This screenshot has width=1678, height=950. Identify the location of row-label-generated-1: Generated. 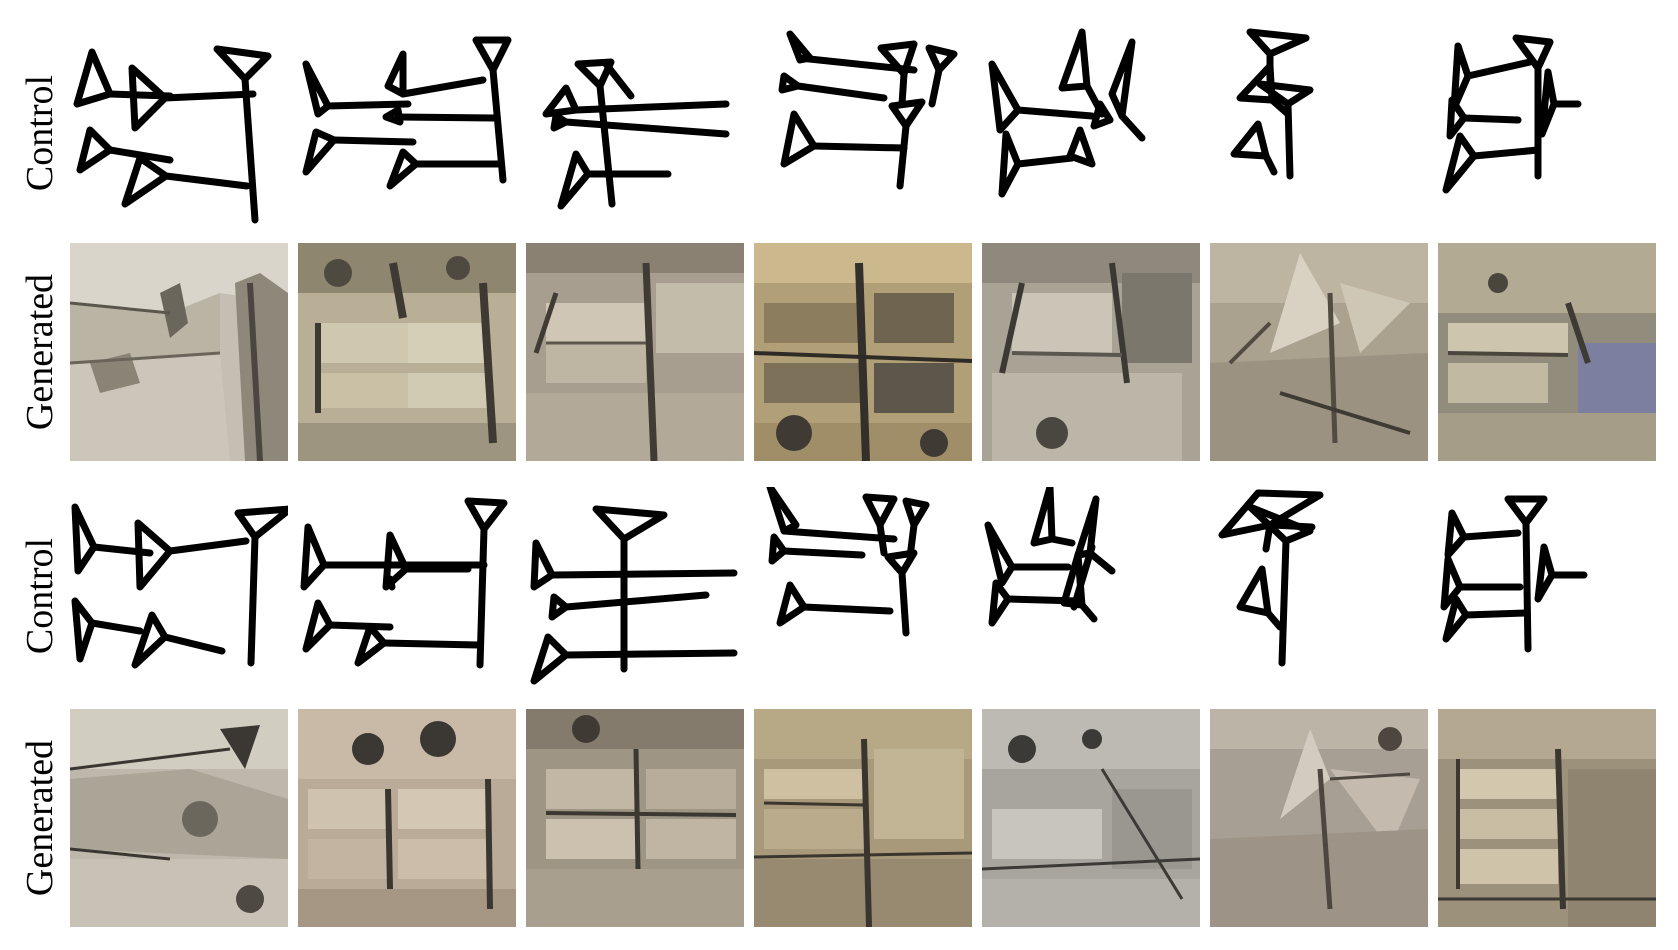
(40, 352).